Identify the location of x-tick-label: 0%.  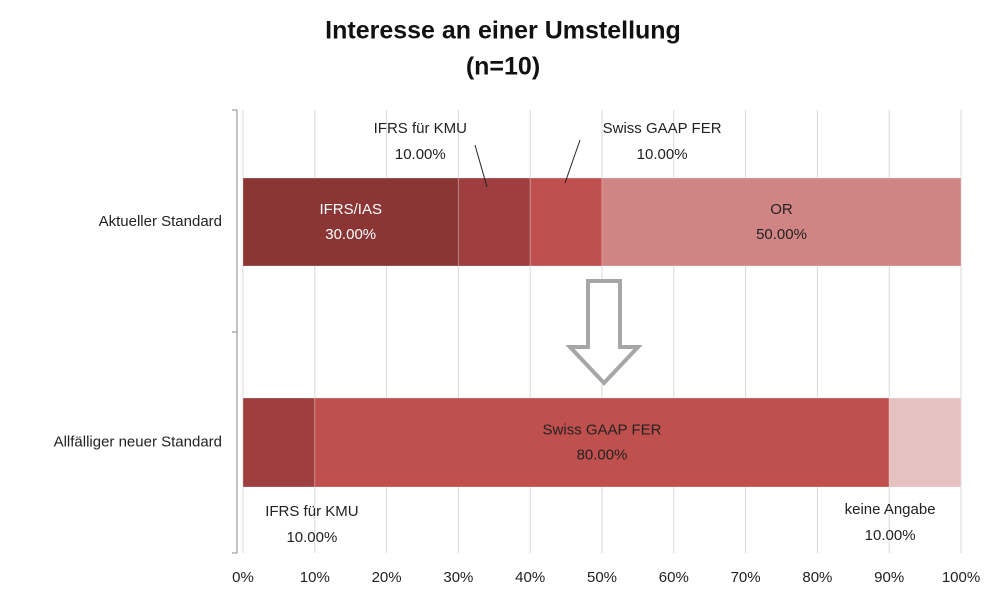
(243, 577).